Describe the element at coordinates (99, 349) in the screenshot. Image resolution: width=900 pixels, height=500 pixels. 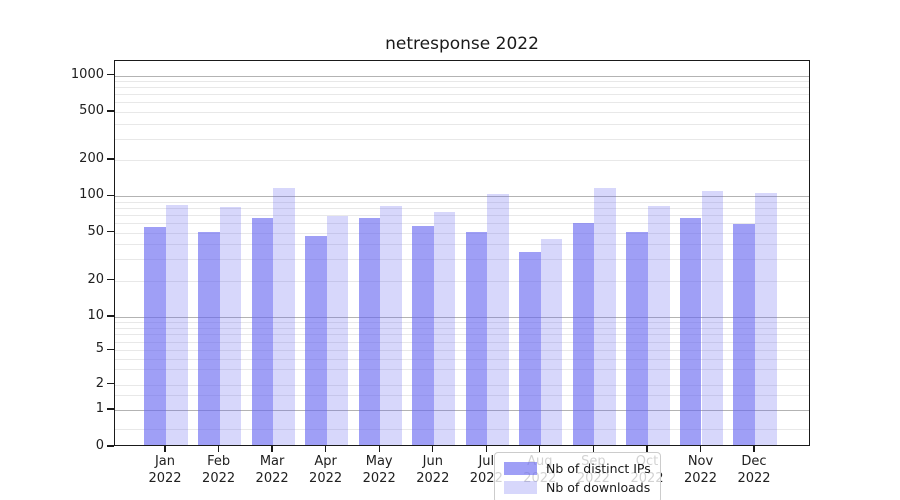
I see `y-tick-label-5: 5` at that location.